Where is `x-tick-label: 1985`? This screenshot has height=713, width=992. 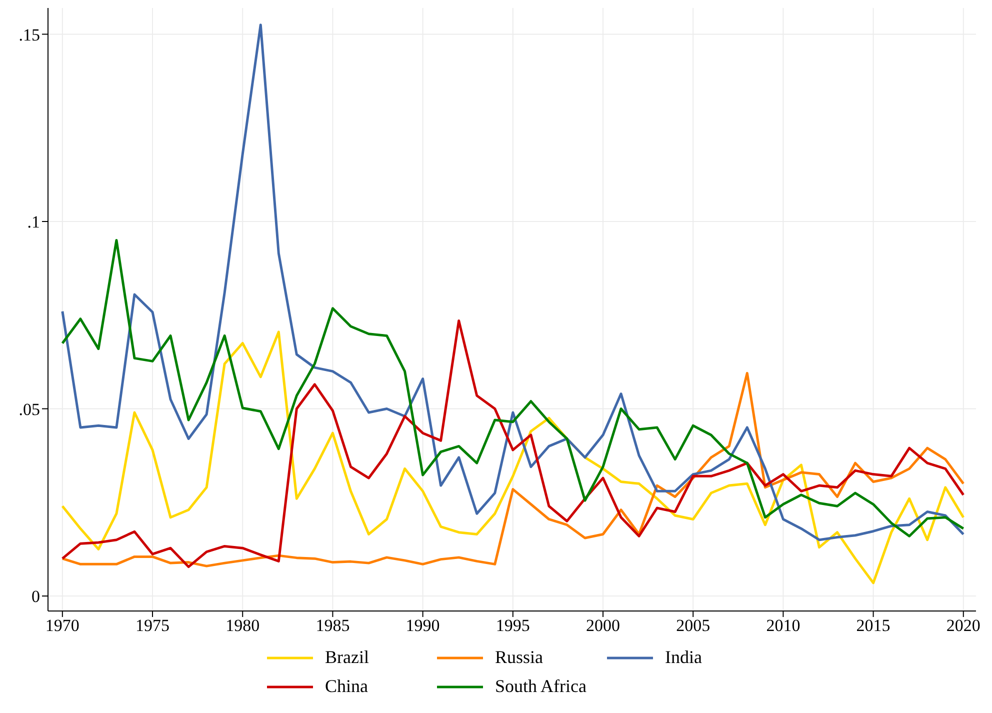
x-tick-label: 1985 is located at coordinates (333, 626).